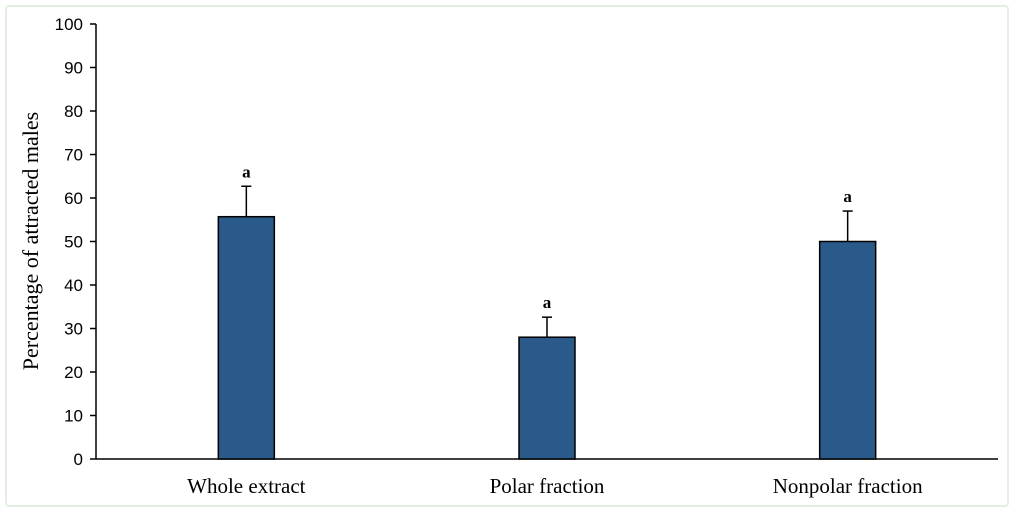  I want to click on x-category-label: Whole extract, so click(246, 486).